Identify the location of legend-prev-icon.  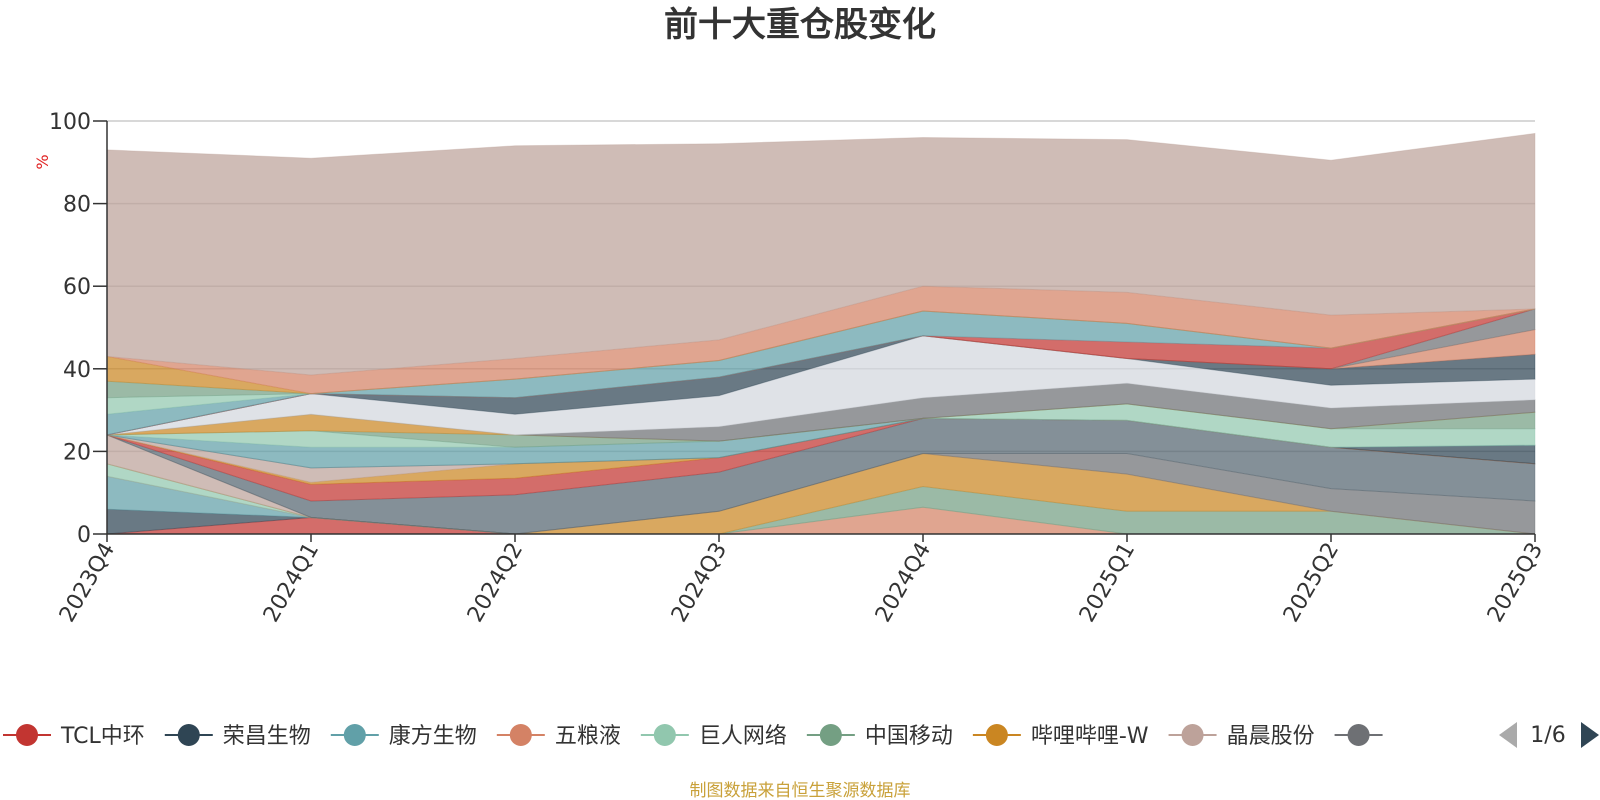
(1508, 735).